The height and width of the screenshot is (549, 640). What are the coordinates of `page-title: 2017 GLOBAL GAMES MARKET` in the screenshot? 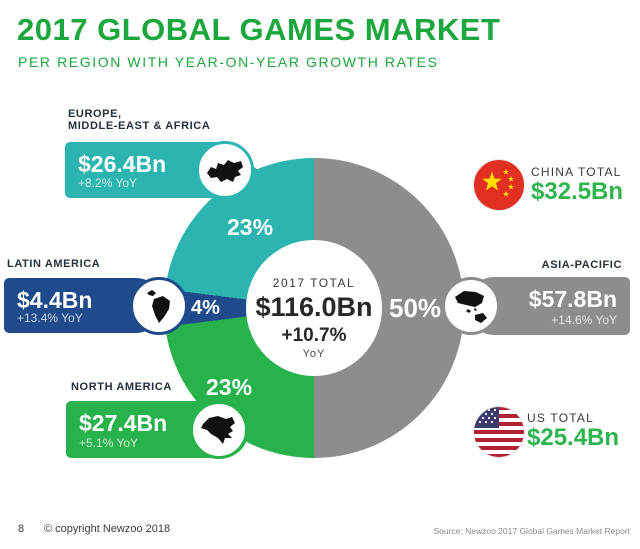 It's located at (259, 29).